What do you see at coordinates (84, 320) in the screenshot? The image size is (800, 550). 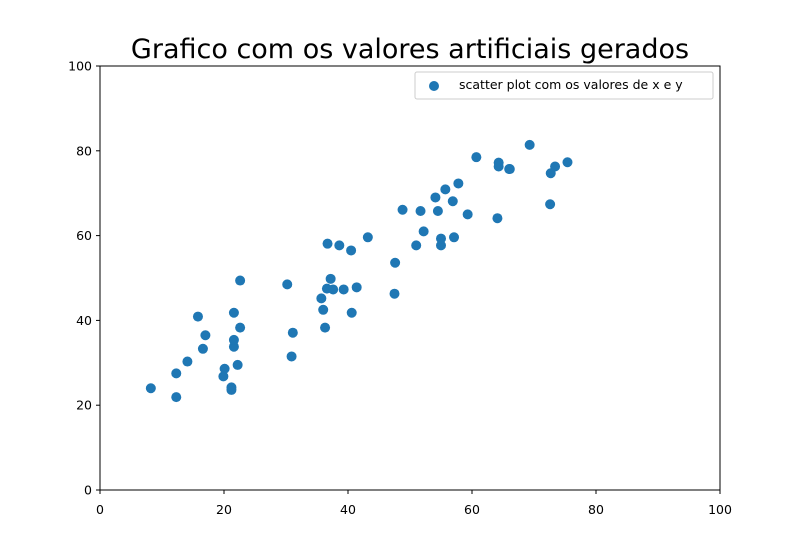 I see `y-tick-label: 40` at bounding box center [84, 320].